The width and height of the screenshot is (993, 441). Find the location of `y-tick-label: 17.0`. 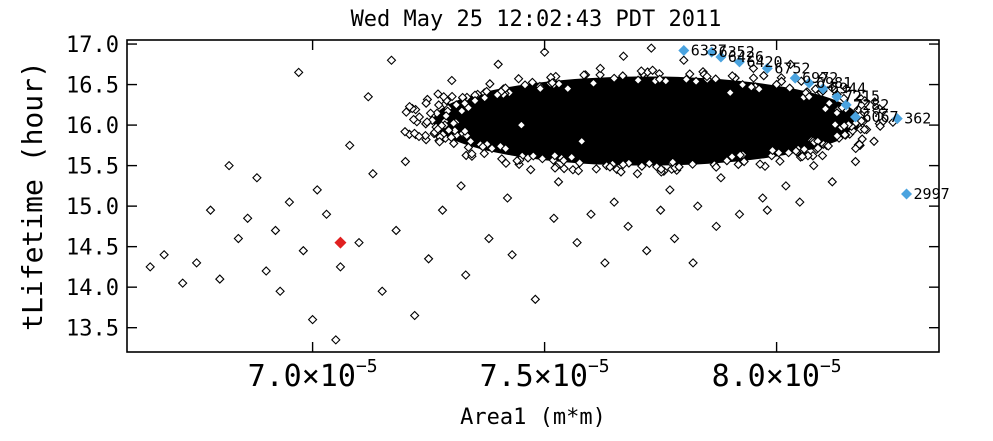

y-tick-label: 17.0 is located at coordinates (92, 45).